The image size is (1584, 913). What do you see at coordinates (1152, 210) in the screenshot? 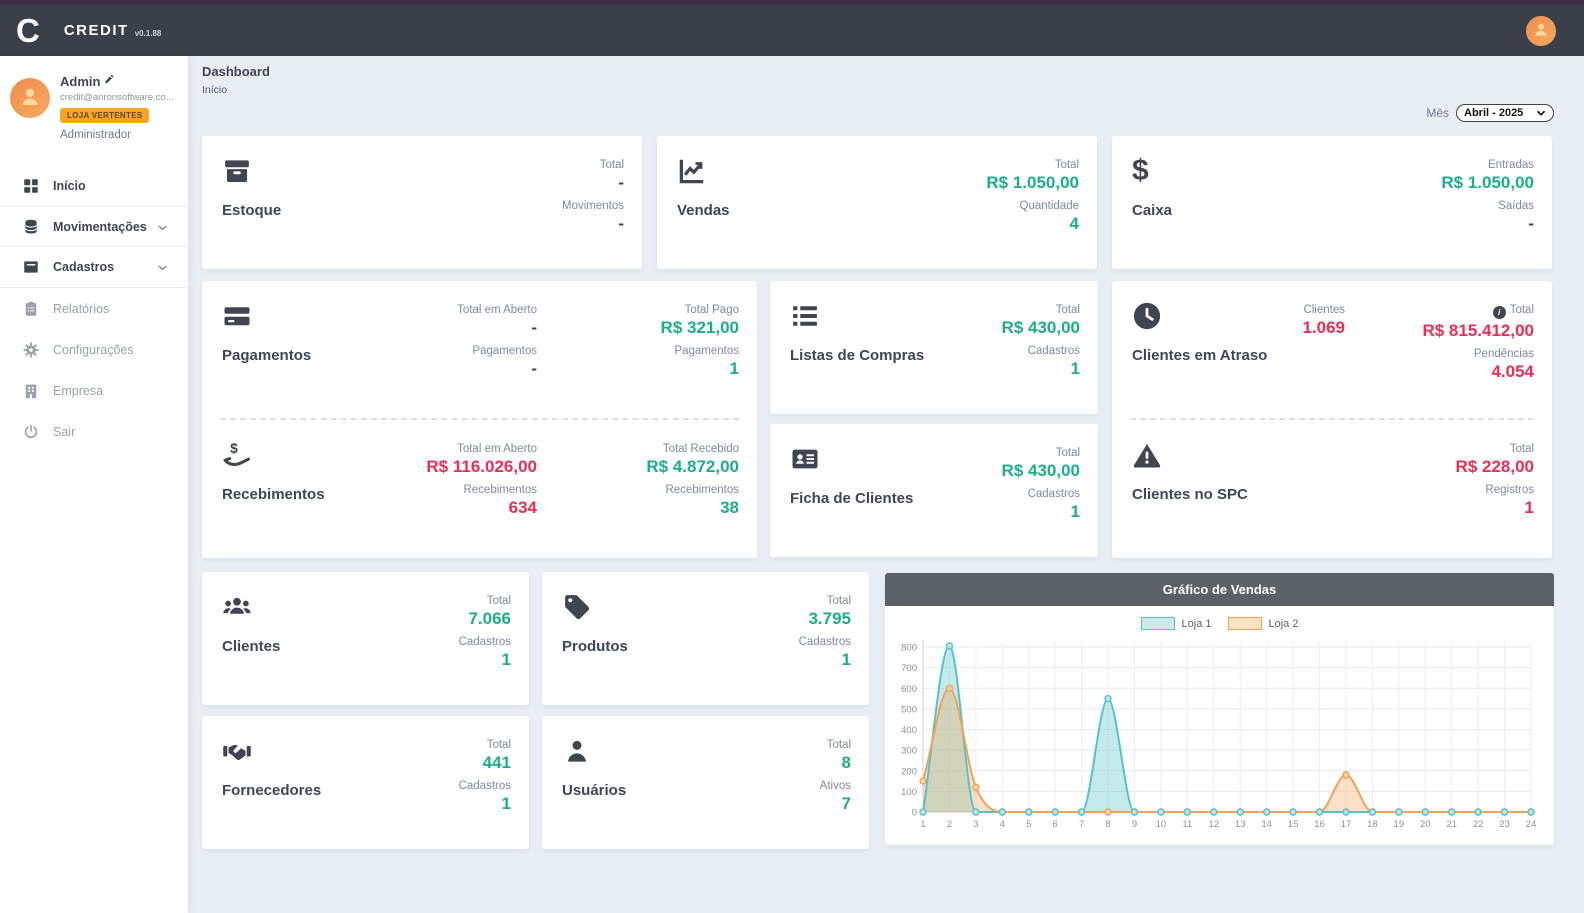
I see `card-title: Caixa` at bounding box center [1152, 210].